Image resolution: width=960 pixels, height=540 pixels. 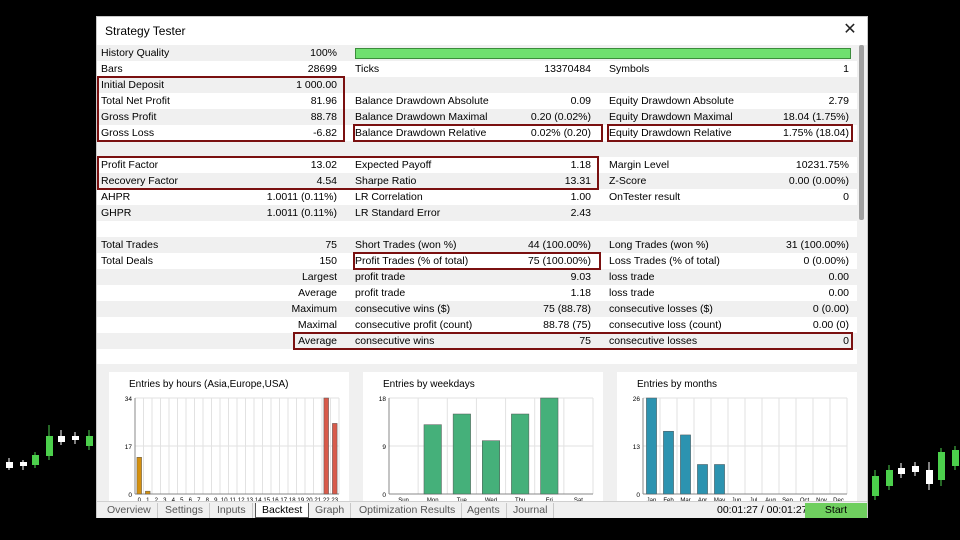 I want to click on chart-title: Entries by hours (Asia,Europe,USA), so click(x=209, y=384).